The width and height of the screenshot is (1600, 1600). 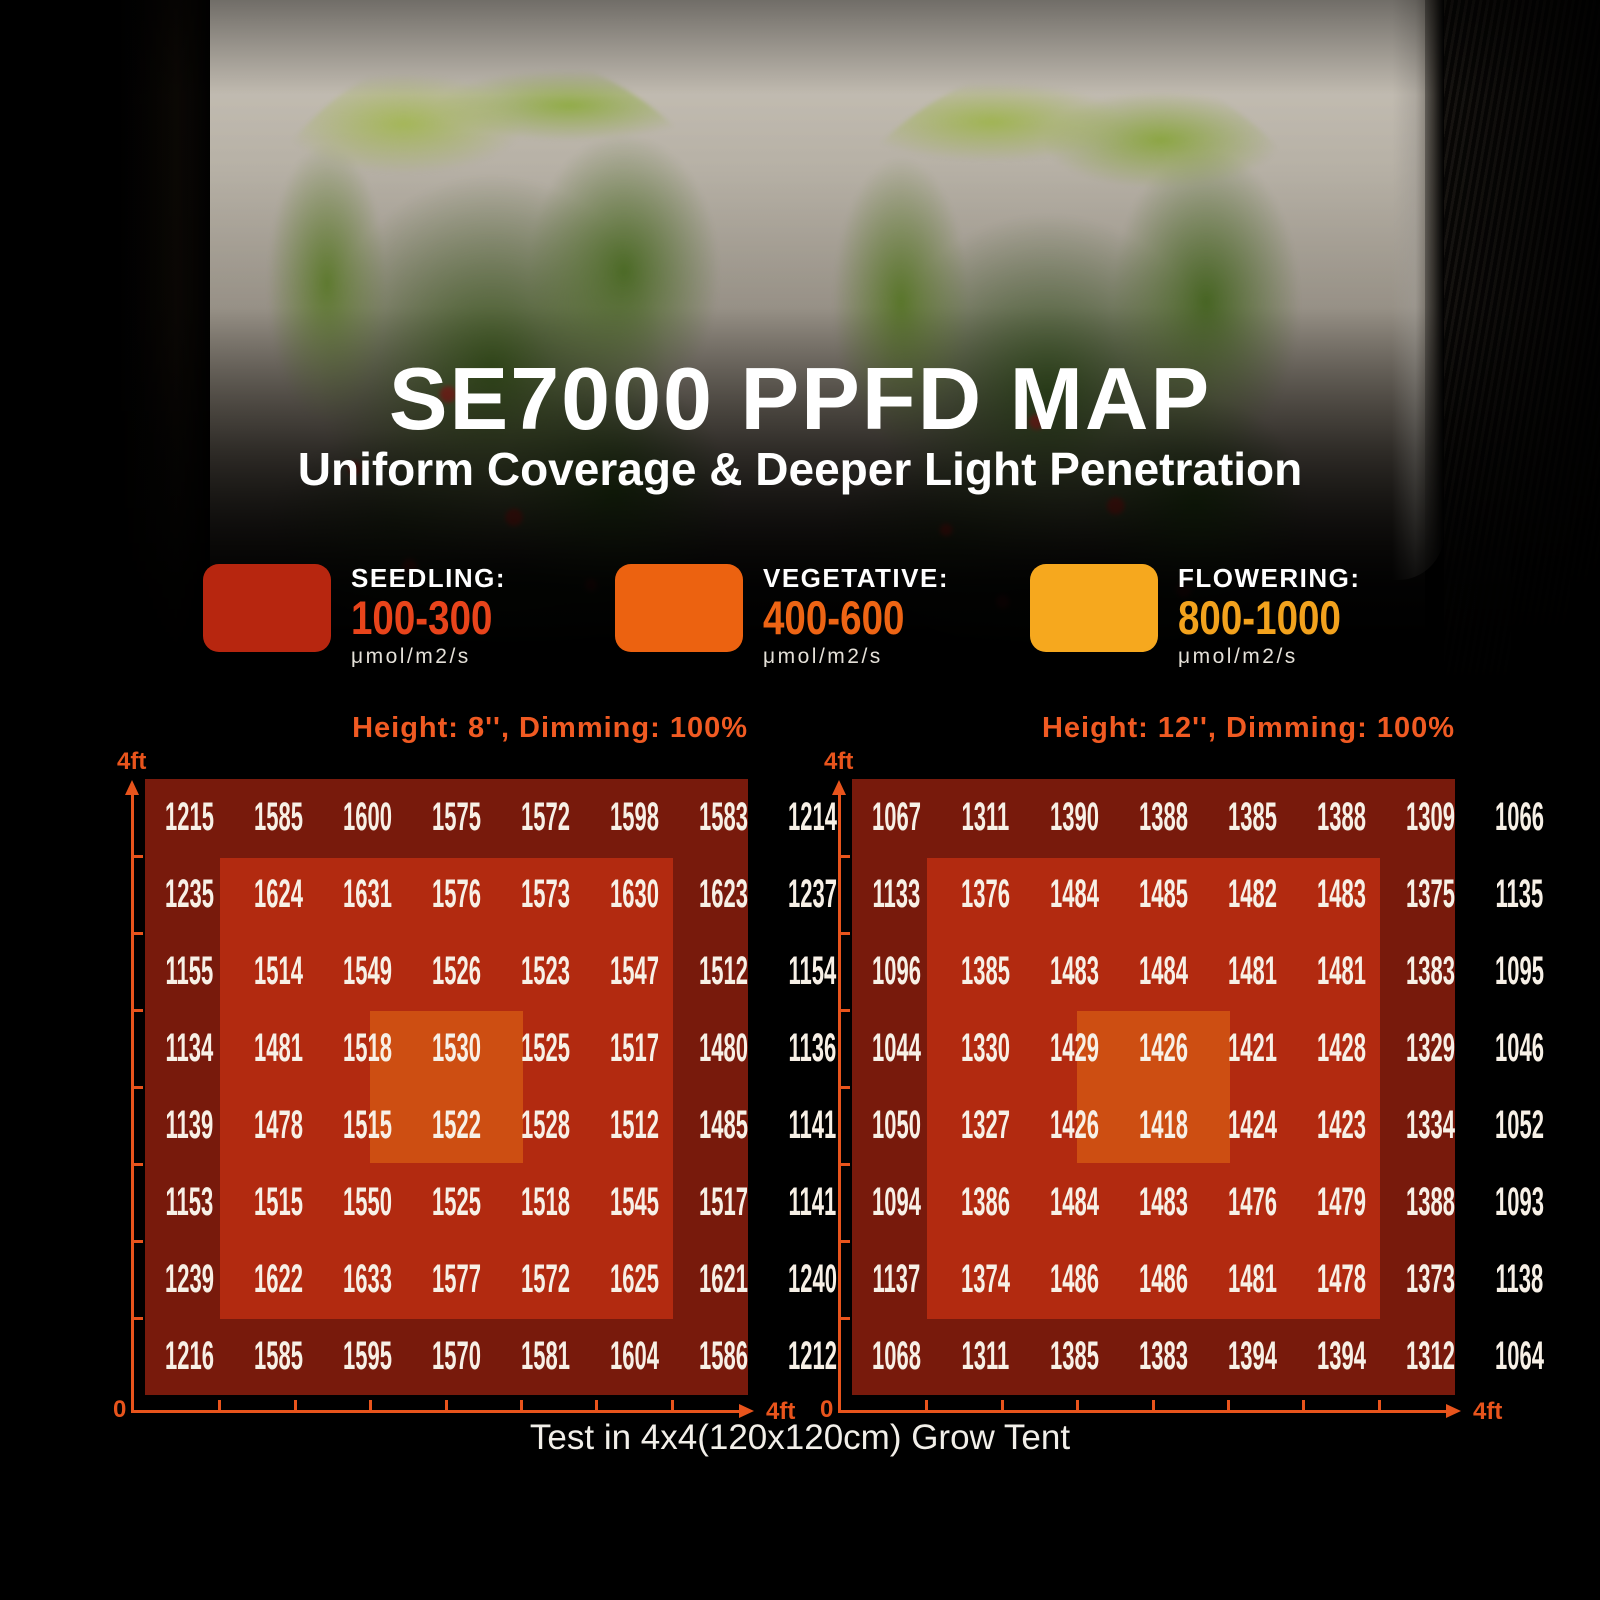 I want to click on legend-range-value: 800-1000, so click(x=1259, y=617).